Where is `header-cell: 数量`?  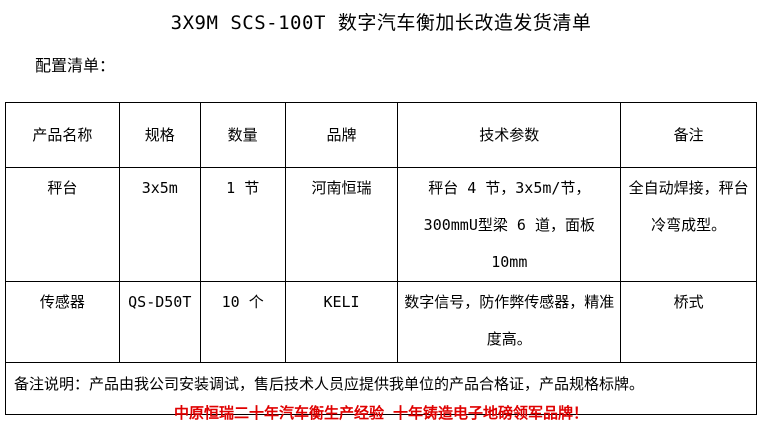 header-cell: 数量 is located at coordinates (242, 135).